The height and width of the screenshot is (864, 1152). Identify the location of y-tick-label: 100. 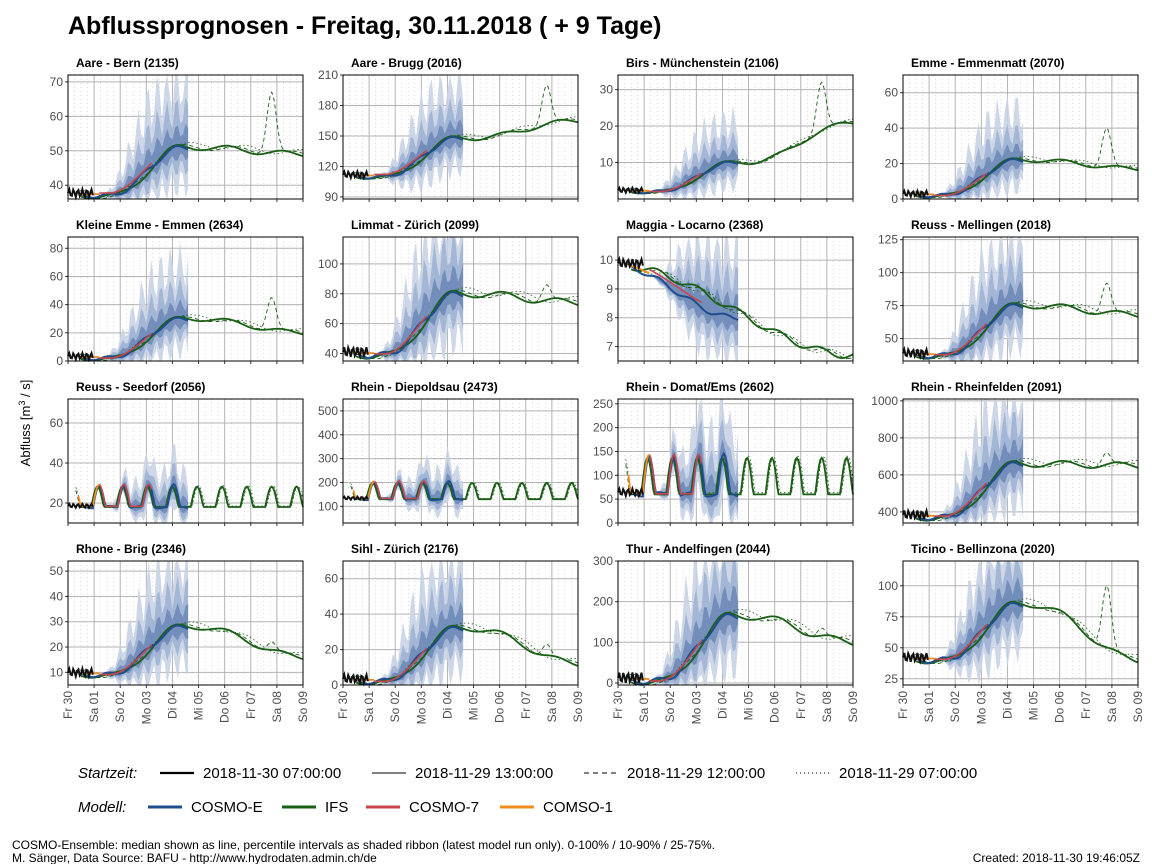
(328, 264).